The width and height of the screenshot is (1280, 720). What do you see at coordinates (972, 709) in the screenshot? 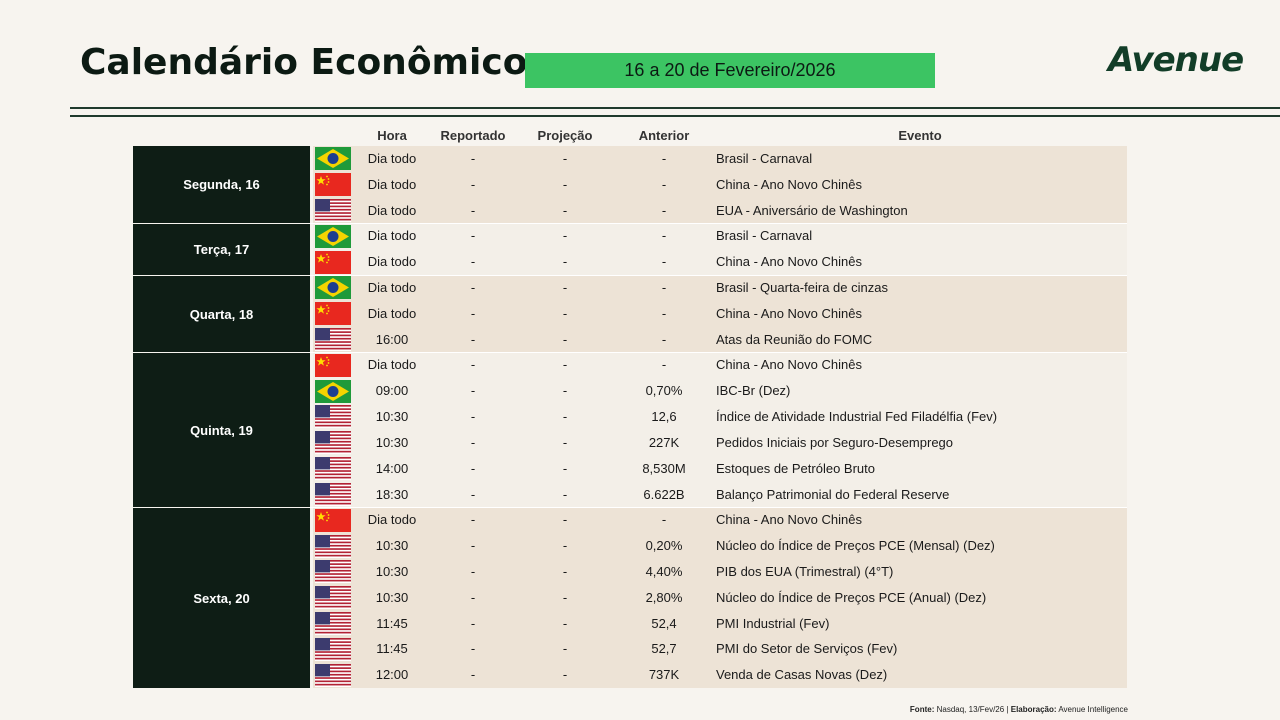
I see `footer-text: Nasdaq, 13/Fev/26 |` at bounding box center [972, 709].